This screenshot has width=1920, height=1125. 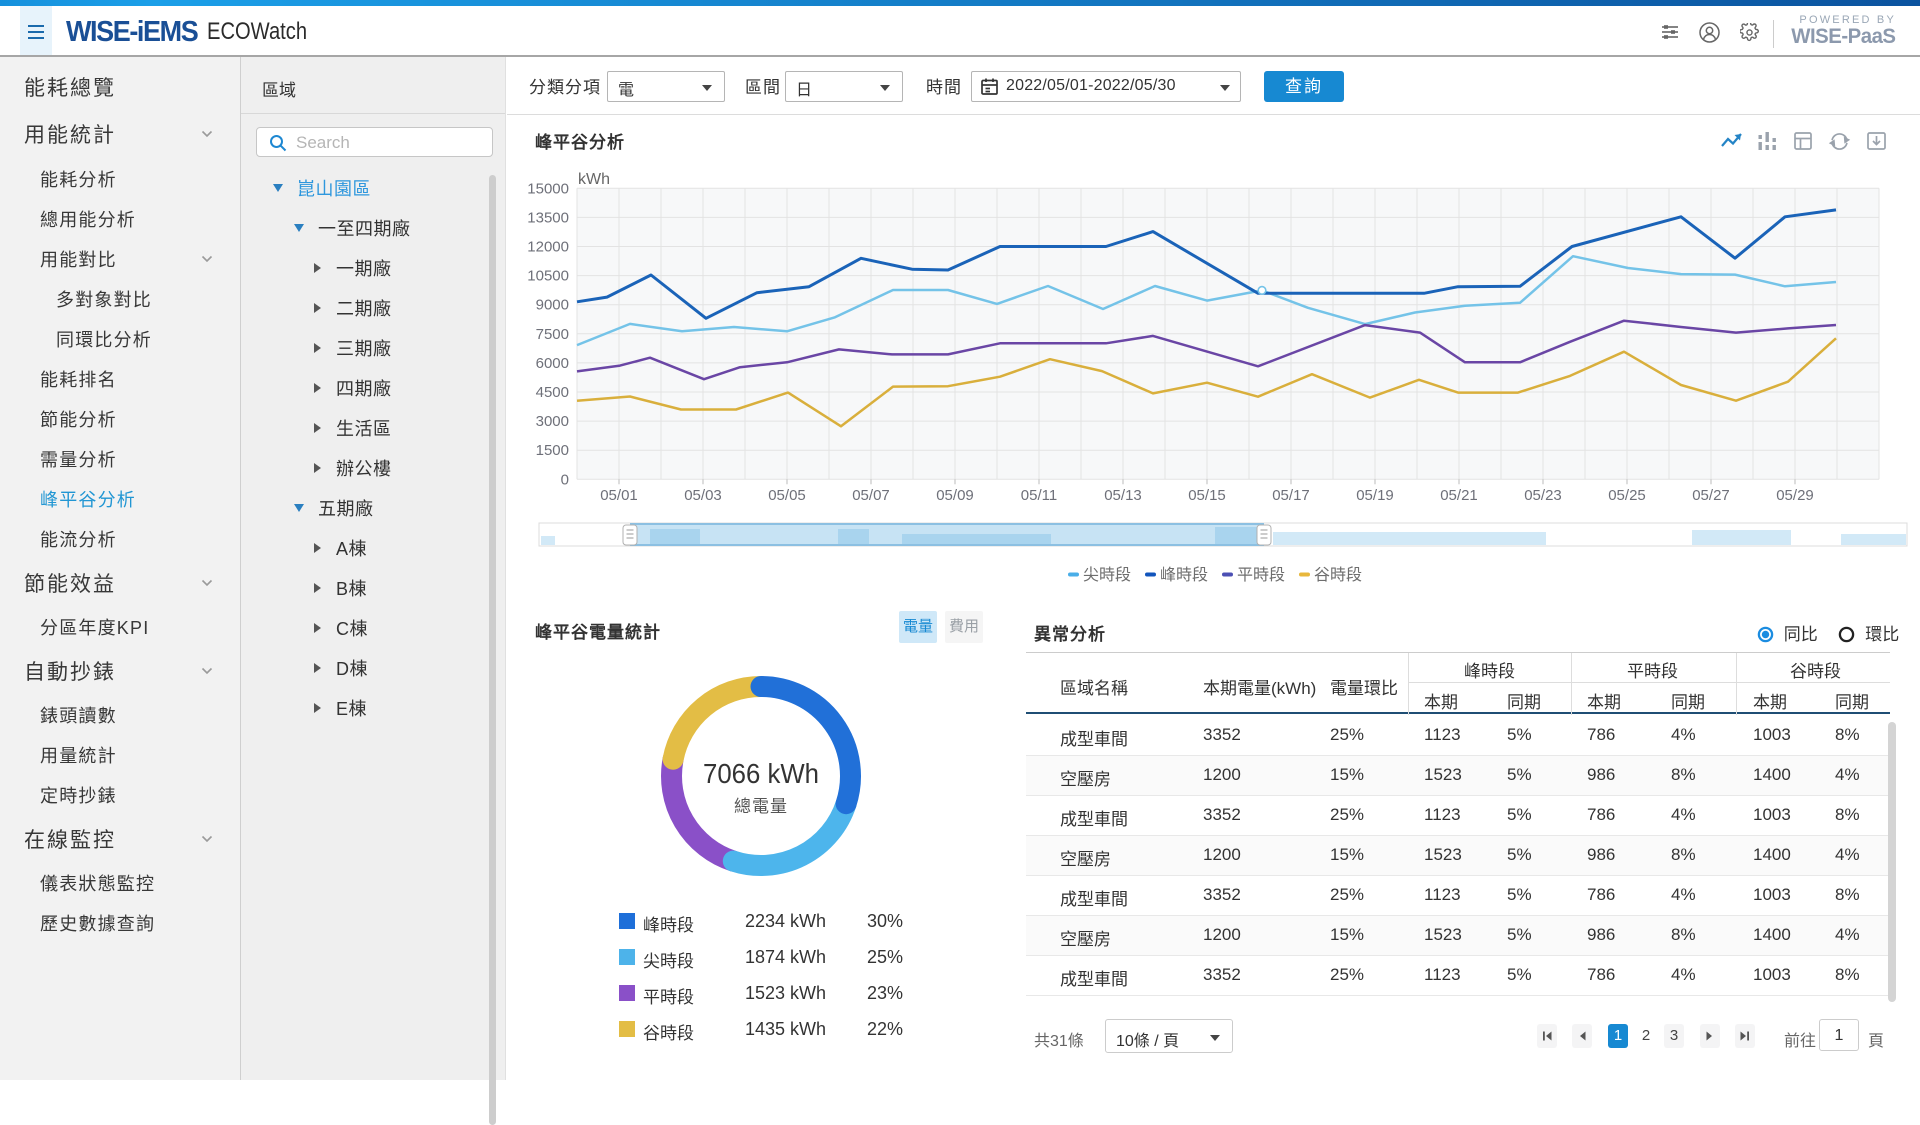 I want to click on svg-text: 05/07, so click(x=871, y=495).